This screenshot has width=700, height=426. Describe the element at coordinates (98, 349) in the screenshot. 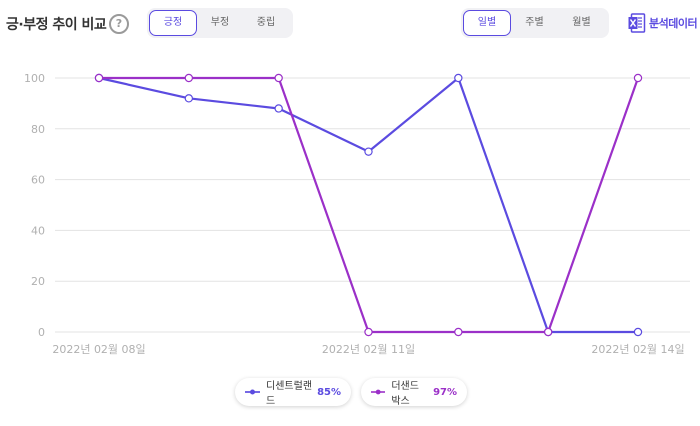

I see `x-tick-label: 2022년 02월 08일` at that location.